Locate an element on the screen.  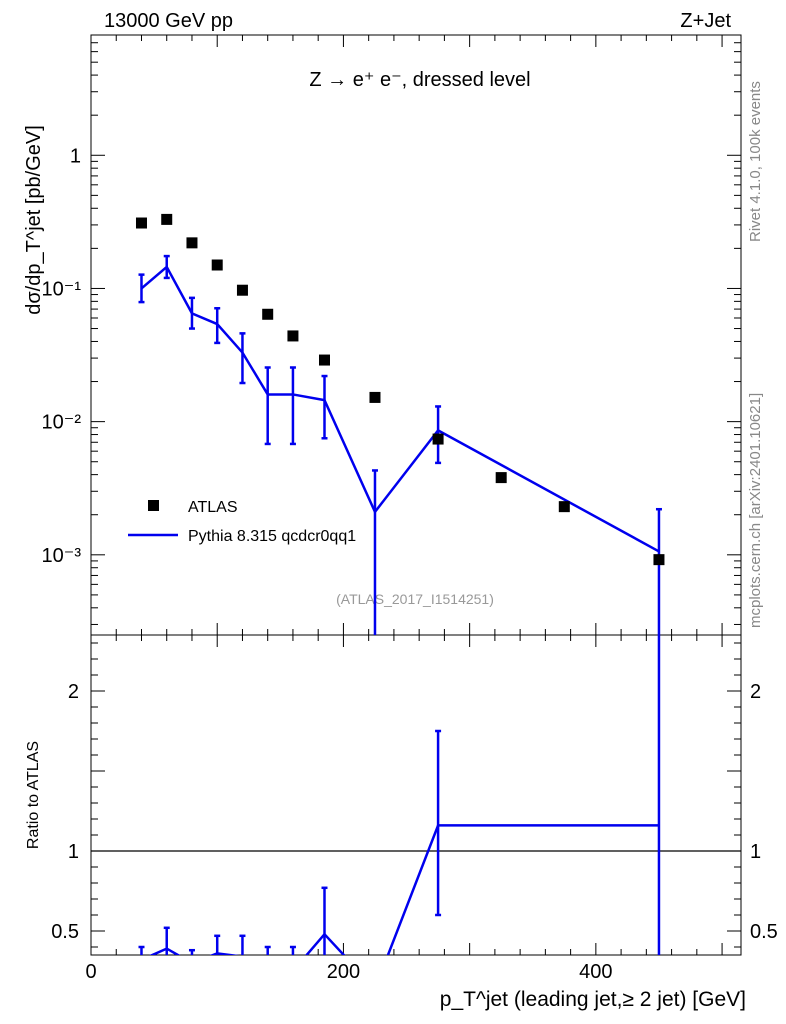
main-title: Z → e⁺ e⁻, dressed level is located at coordinates (419, 80).